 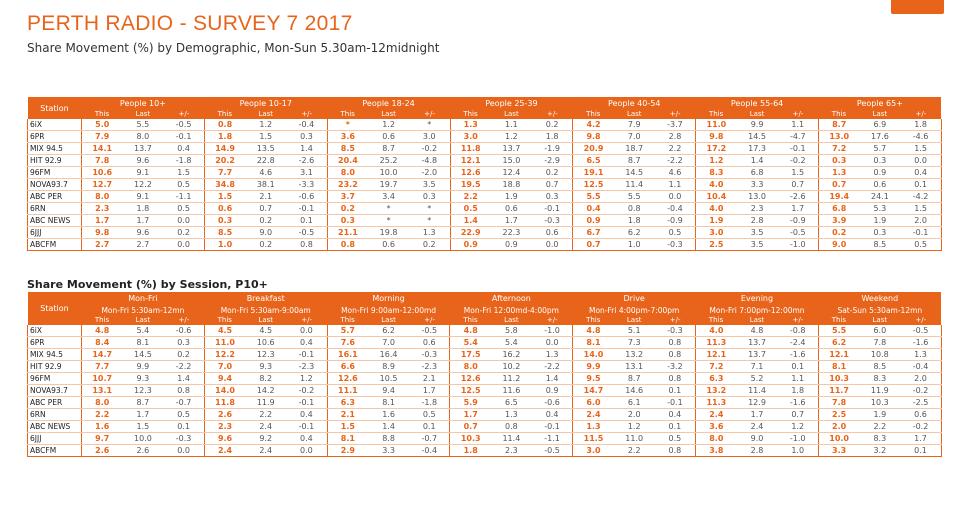 What do you see at coordinates (880, 298) in the screenshot?
I see `group-header: Weekend` at bounding box center [880, 298].